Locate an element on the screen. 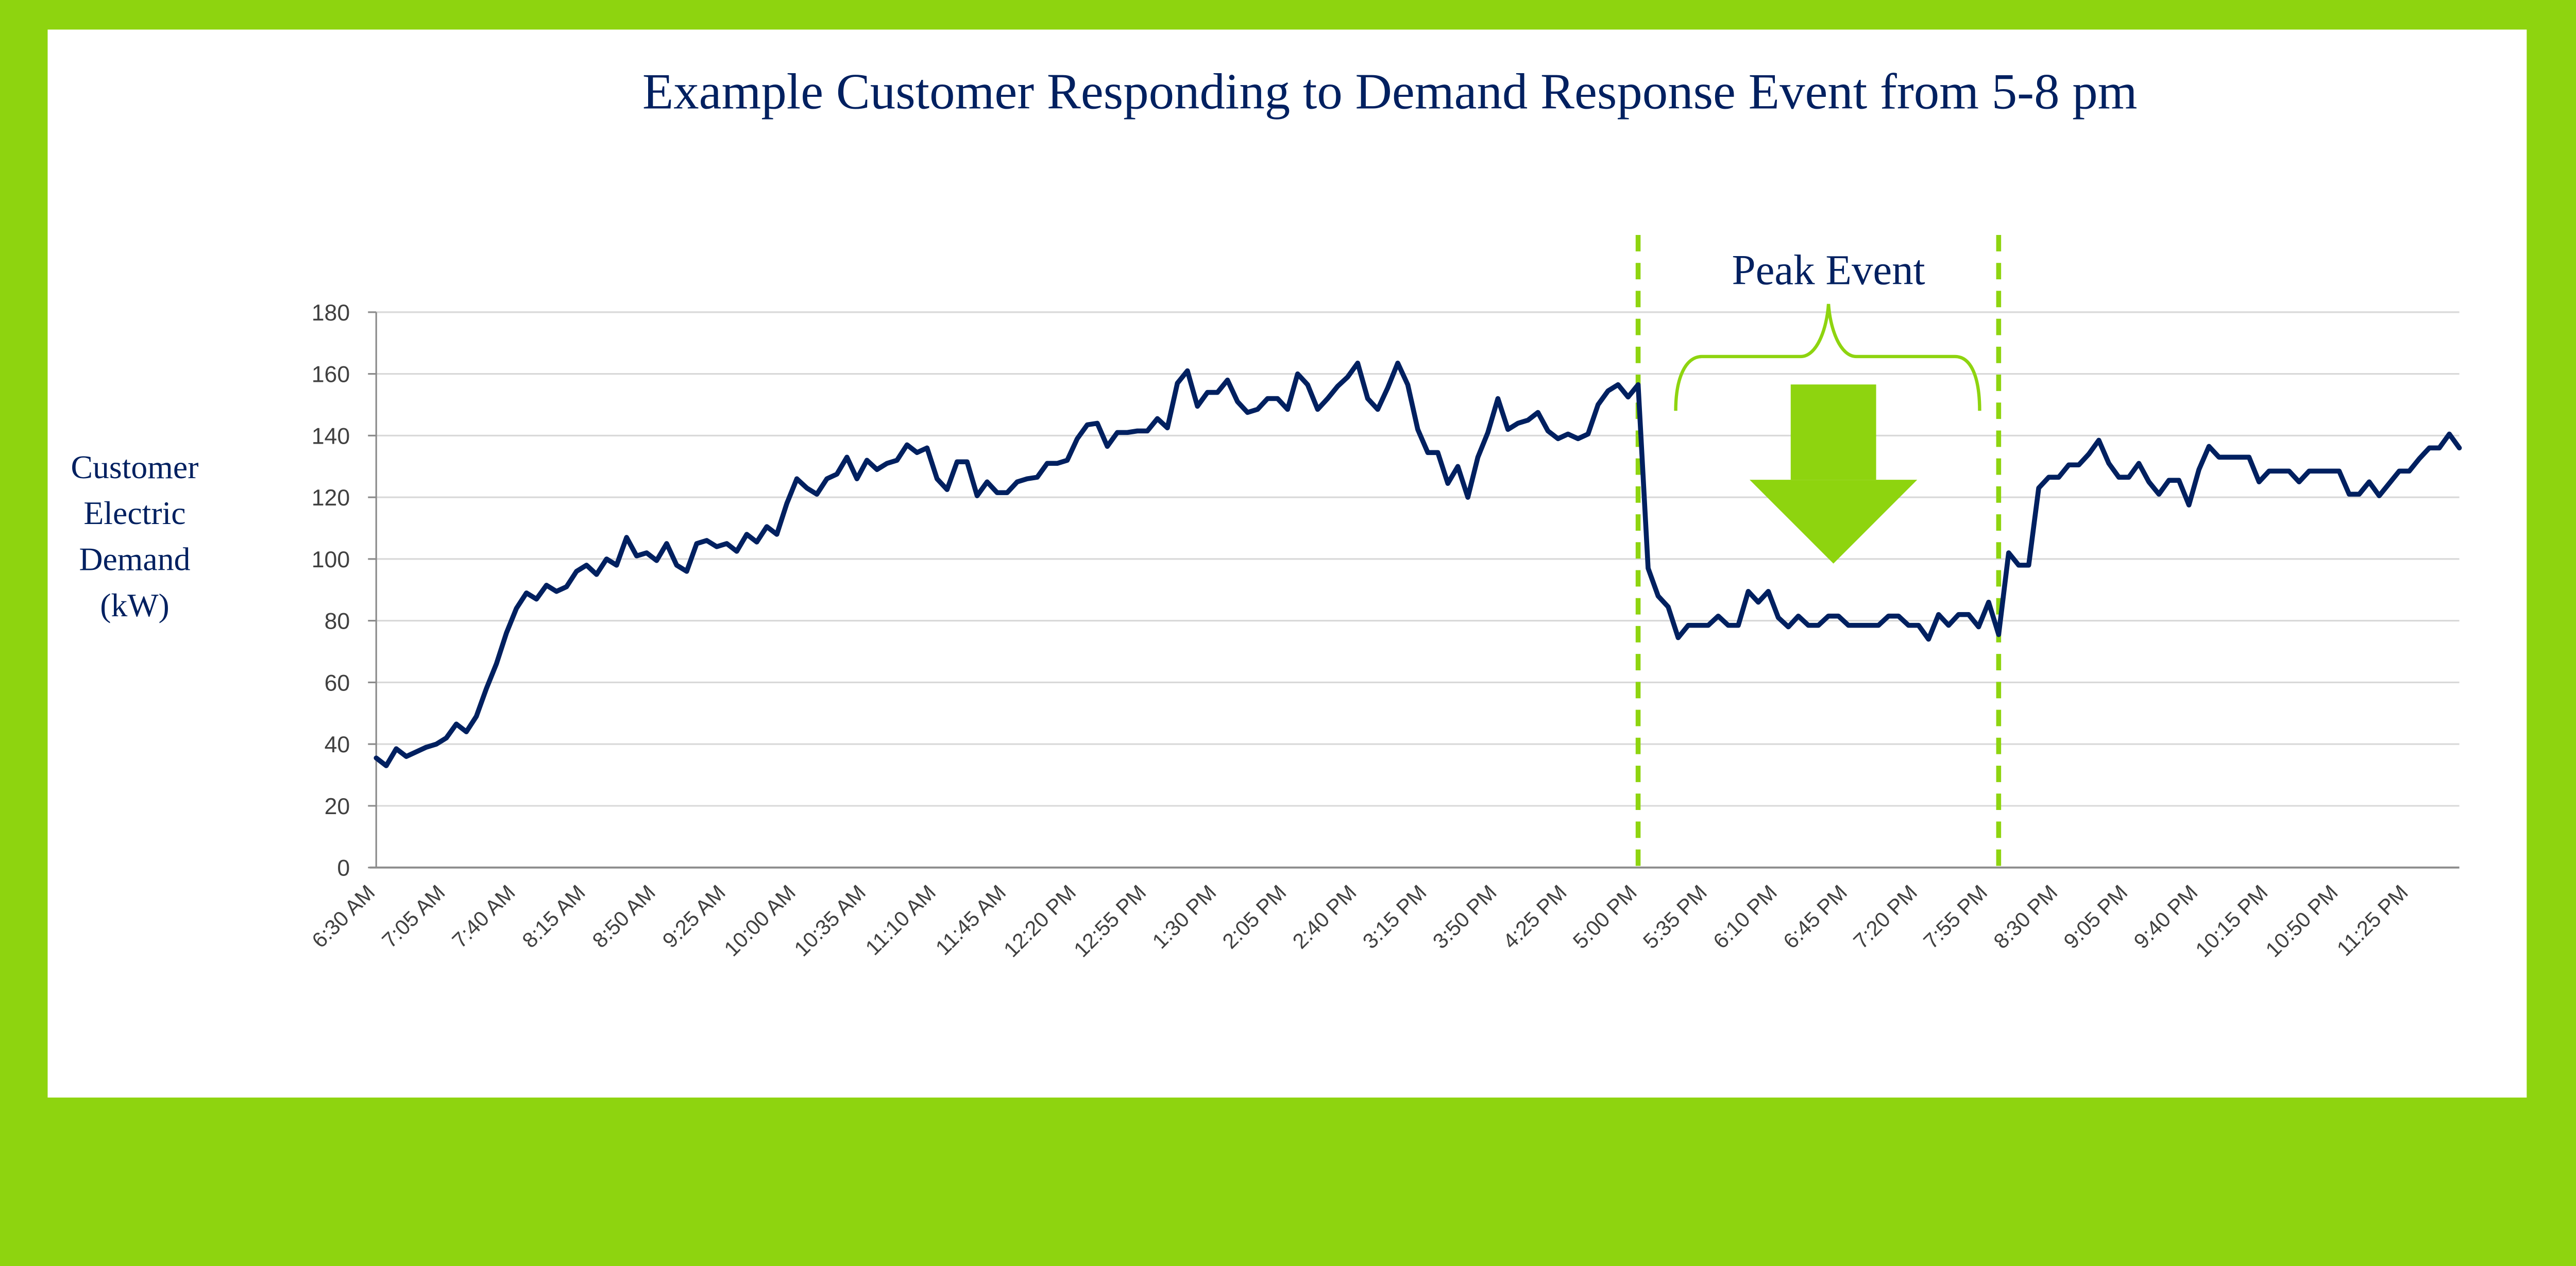 The width and height of the screenshot is (2576, 1266). y-tick-label: 100 is located at coordinates (331, 559).